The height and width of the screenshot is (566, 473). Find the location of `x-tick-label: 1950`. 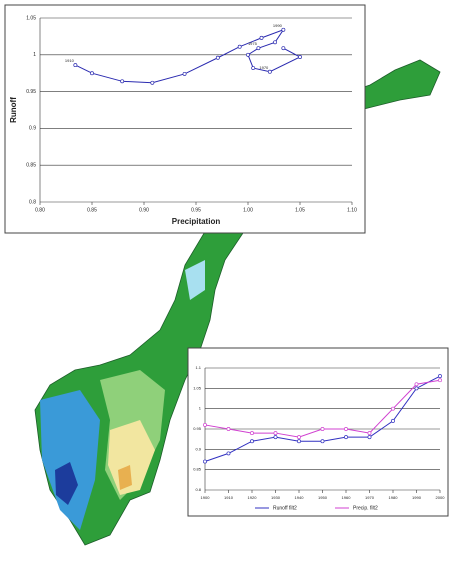

x-tick-label: 1950 is located at coordinates (323, 497).